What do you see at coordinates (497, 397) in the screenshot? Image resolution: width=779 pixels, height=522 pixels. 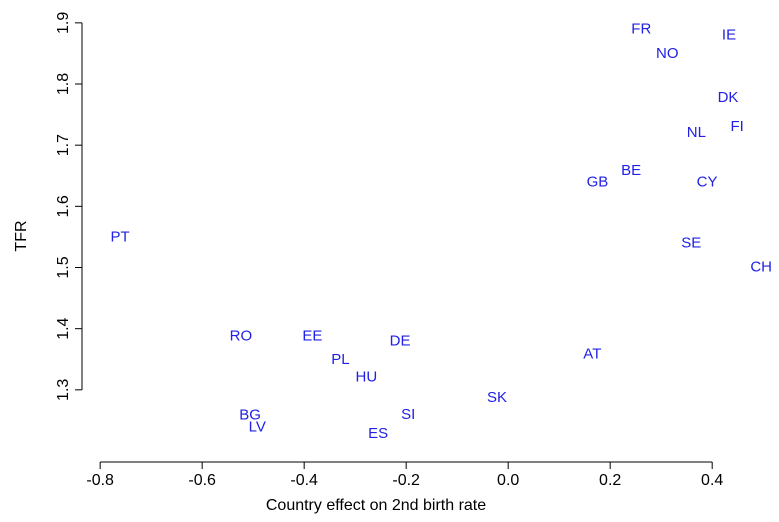 I see `point-label: SK` at bounding box center [497, 397].